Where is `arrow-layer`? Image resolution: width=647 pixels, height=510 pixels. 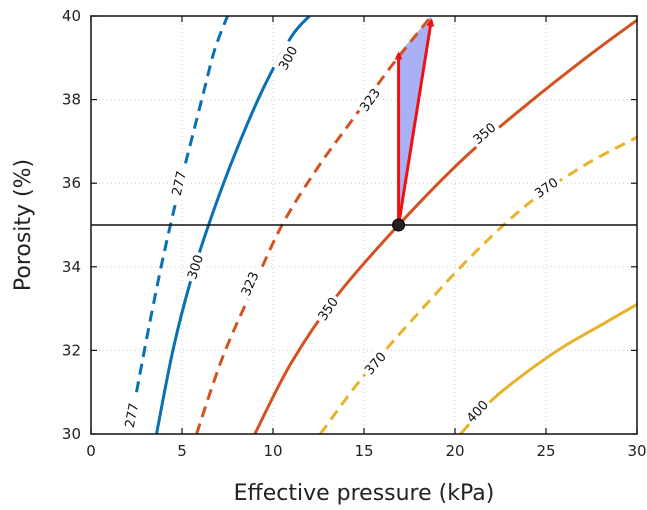
arrow-layer is located at coordinates (412, 126).